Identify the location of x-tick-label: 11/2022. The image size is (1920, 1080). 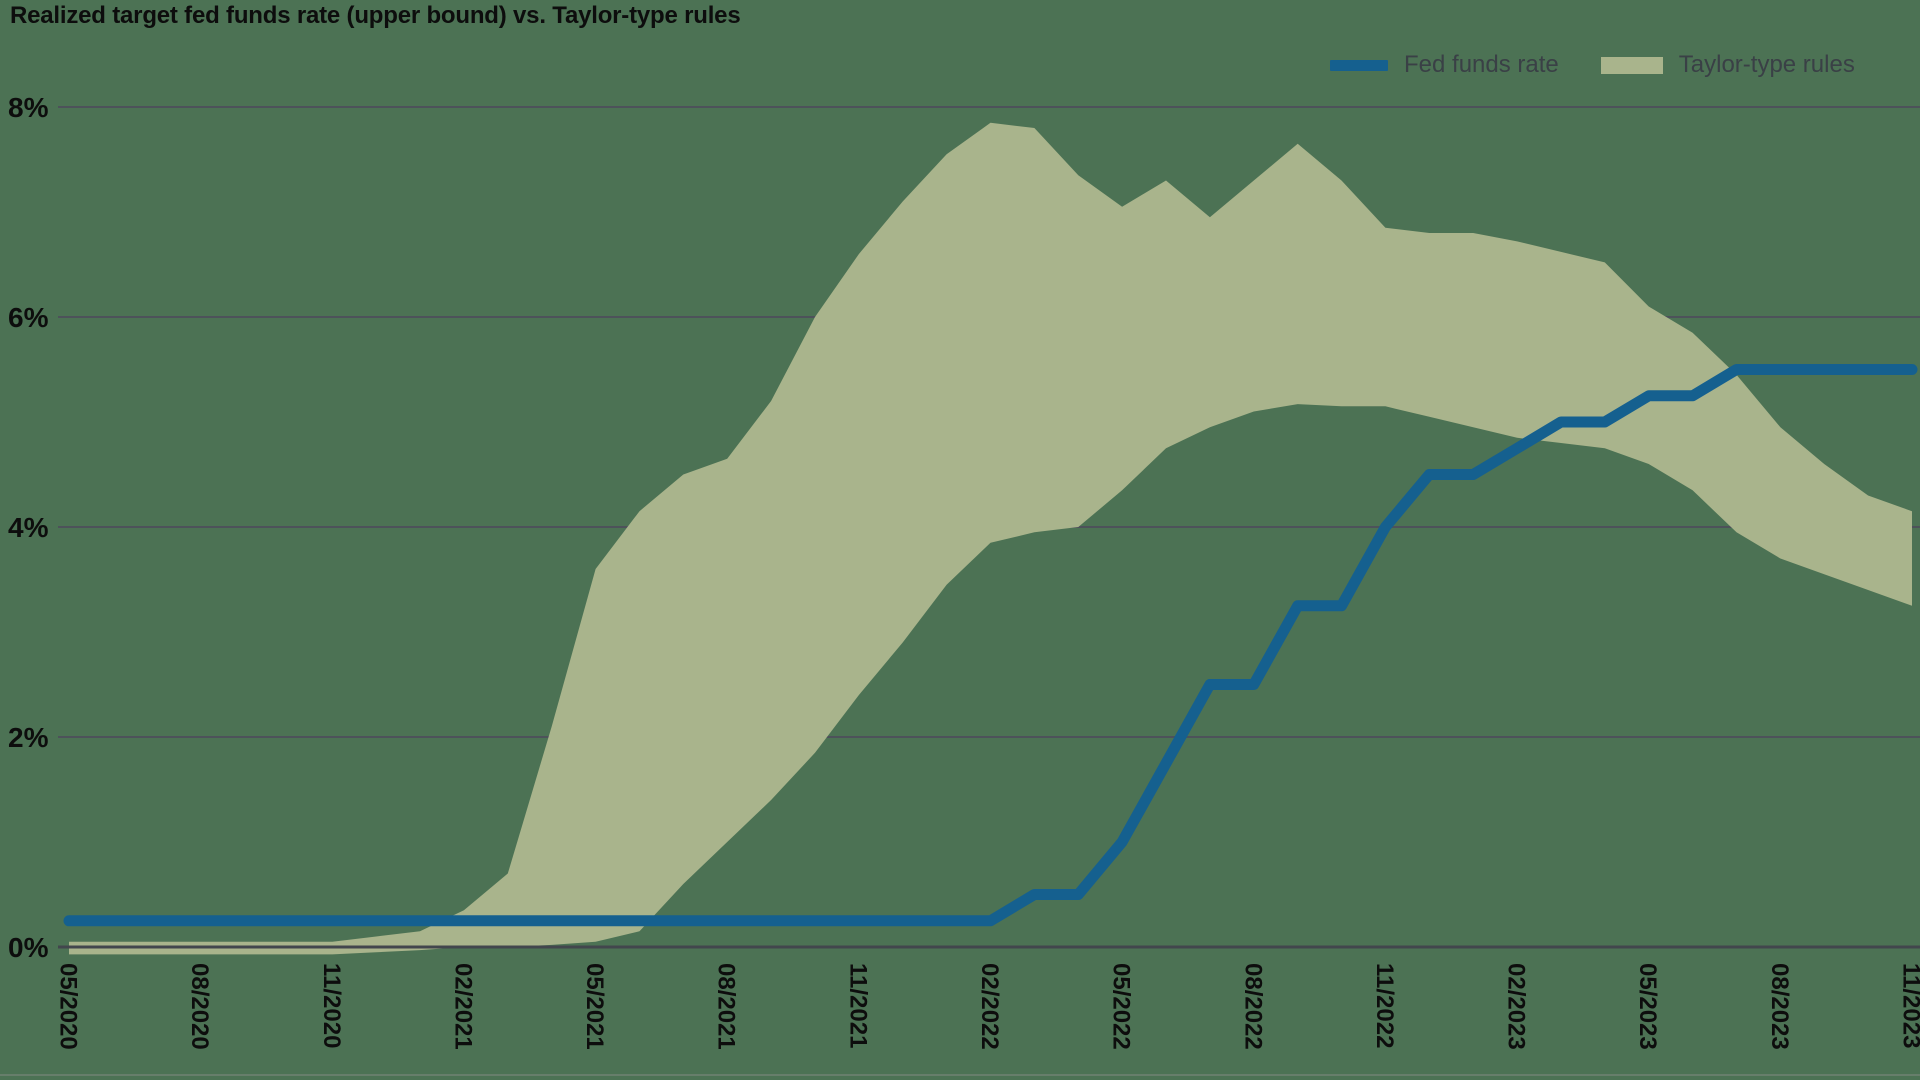
(1384, 1005).